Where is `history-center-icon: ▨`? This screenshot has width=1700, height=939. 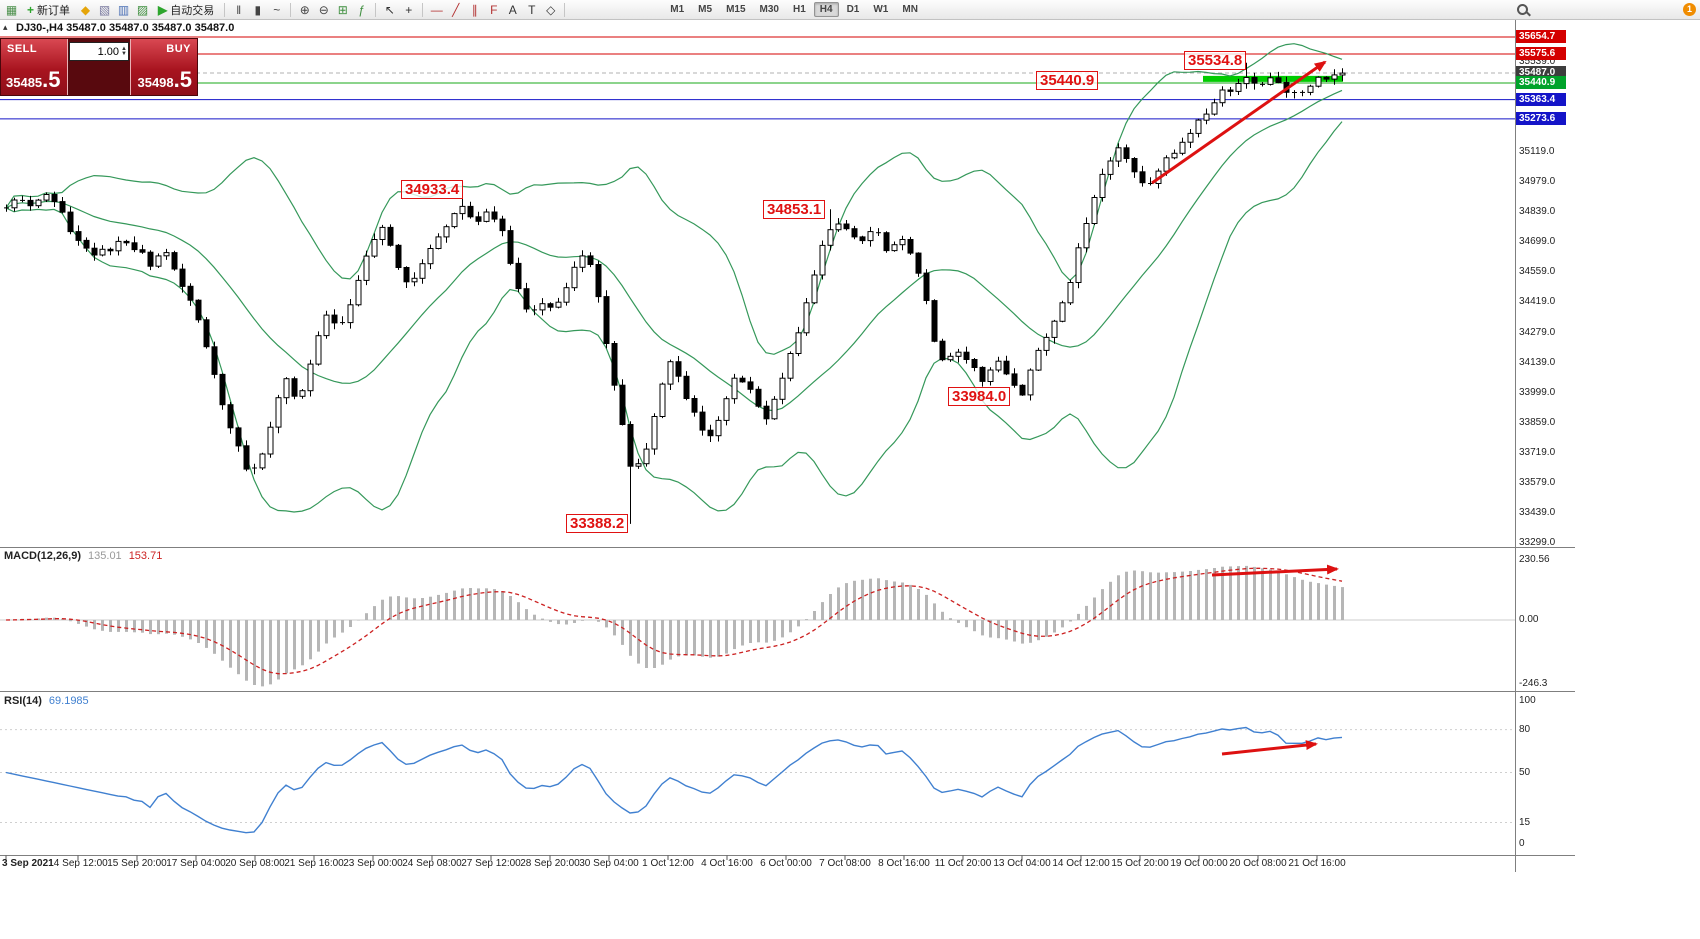 history-center-icon: ▨ is located at coordinates (142, 9).